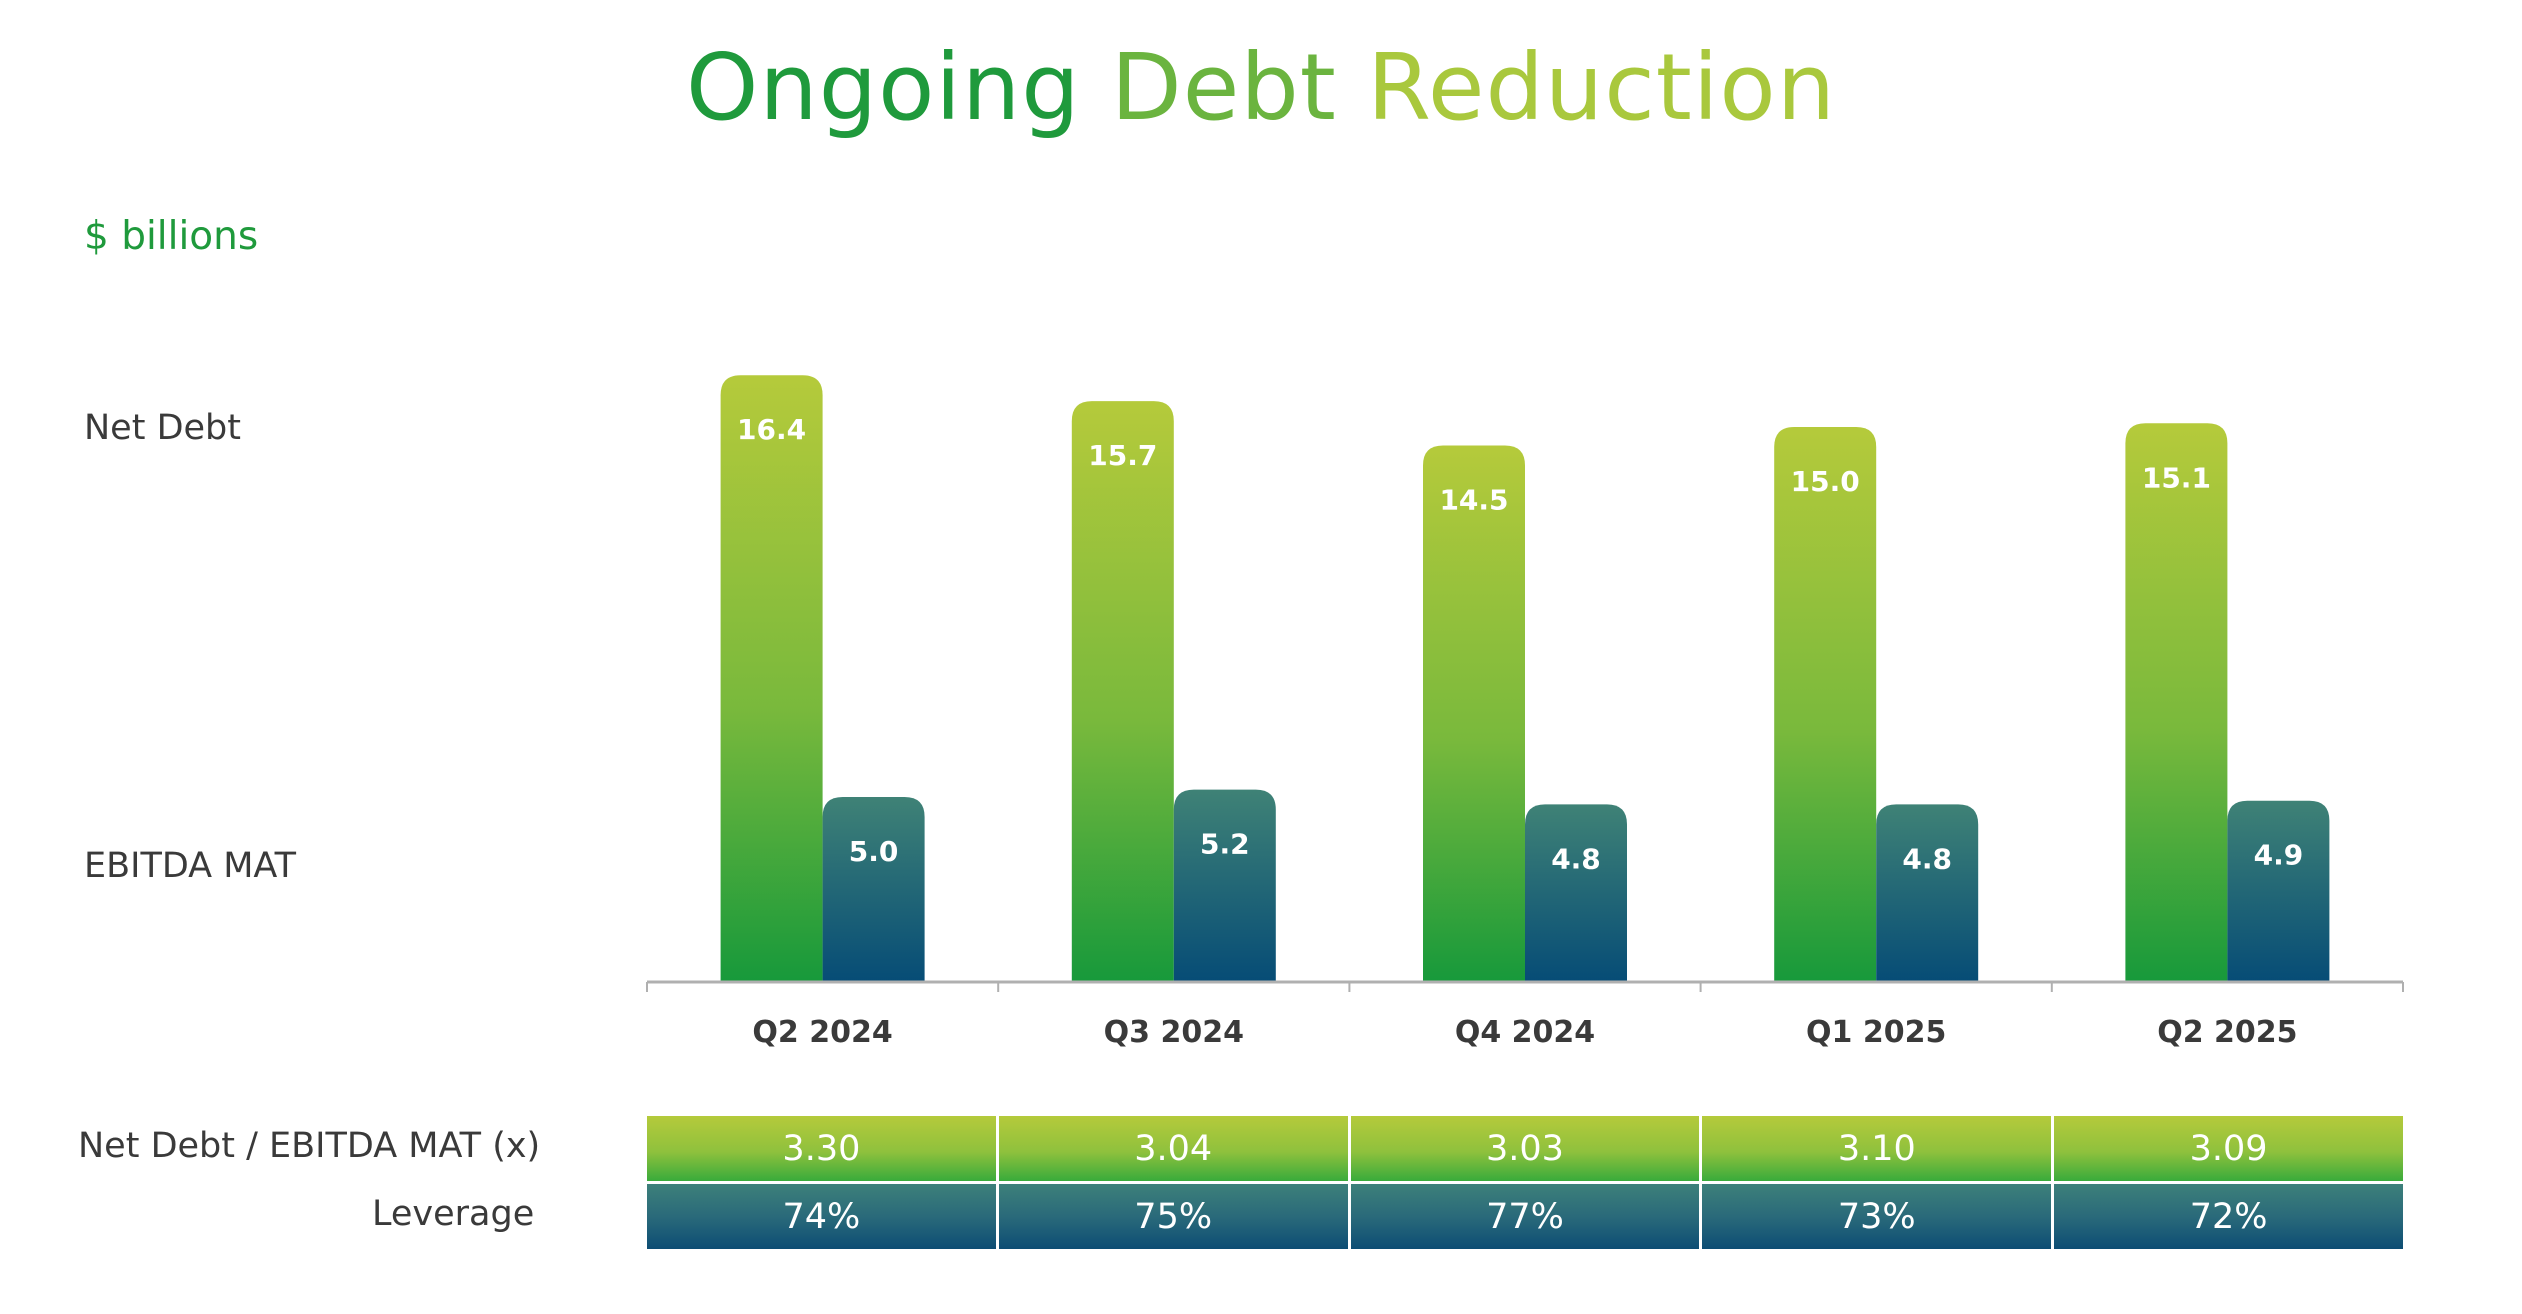 This screenshot has height=1314, width=2522. Describe the element at coordinates (2228, 1148) in the screenshot. I see `ratio-cell: 3.09` at that location.